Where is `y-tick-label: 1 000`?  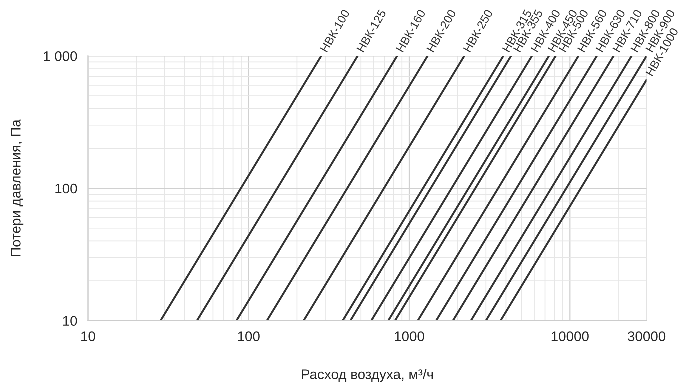 y-tick-label: 1 000 is located at coordinates (61, 56).